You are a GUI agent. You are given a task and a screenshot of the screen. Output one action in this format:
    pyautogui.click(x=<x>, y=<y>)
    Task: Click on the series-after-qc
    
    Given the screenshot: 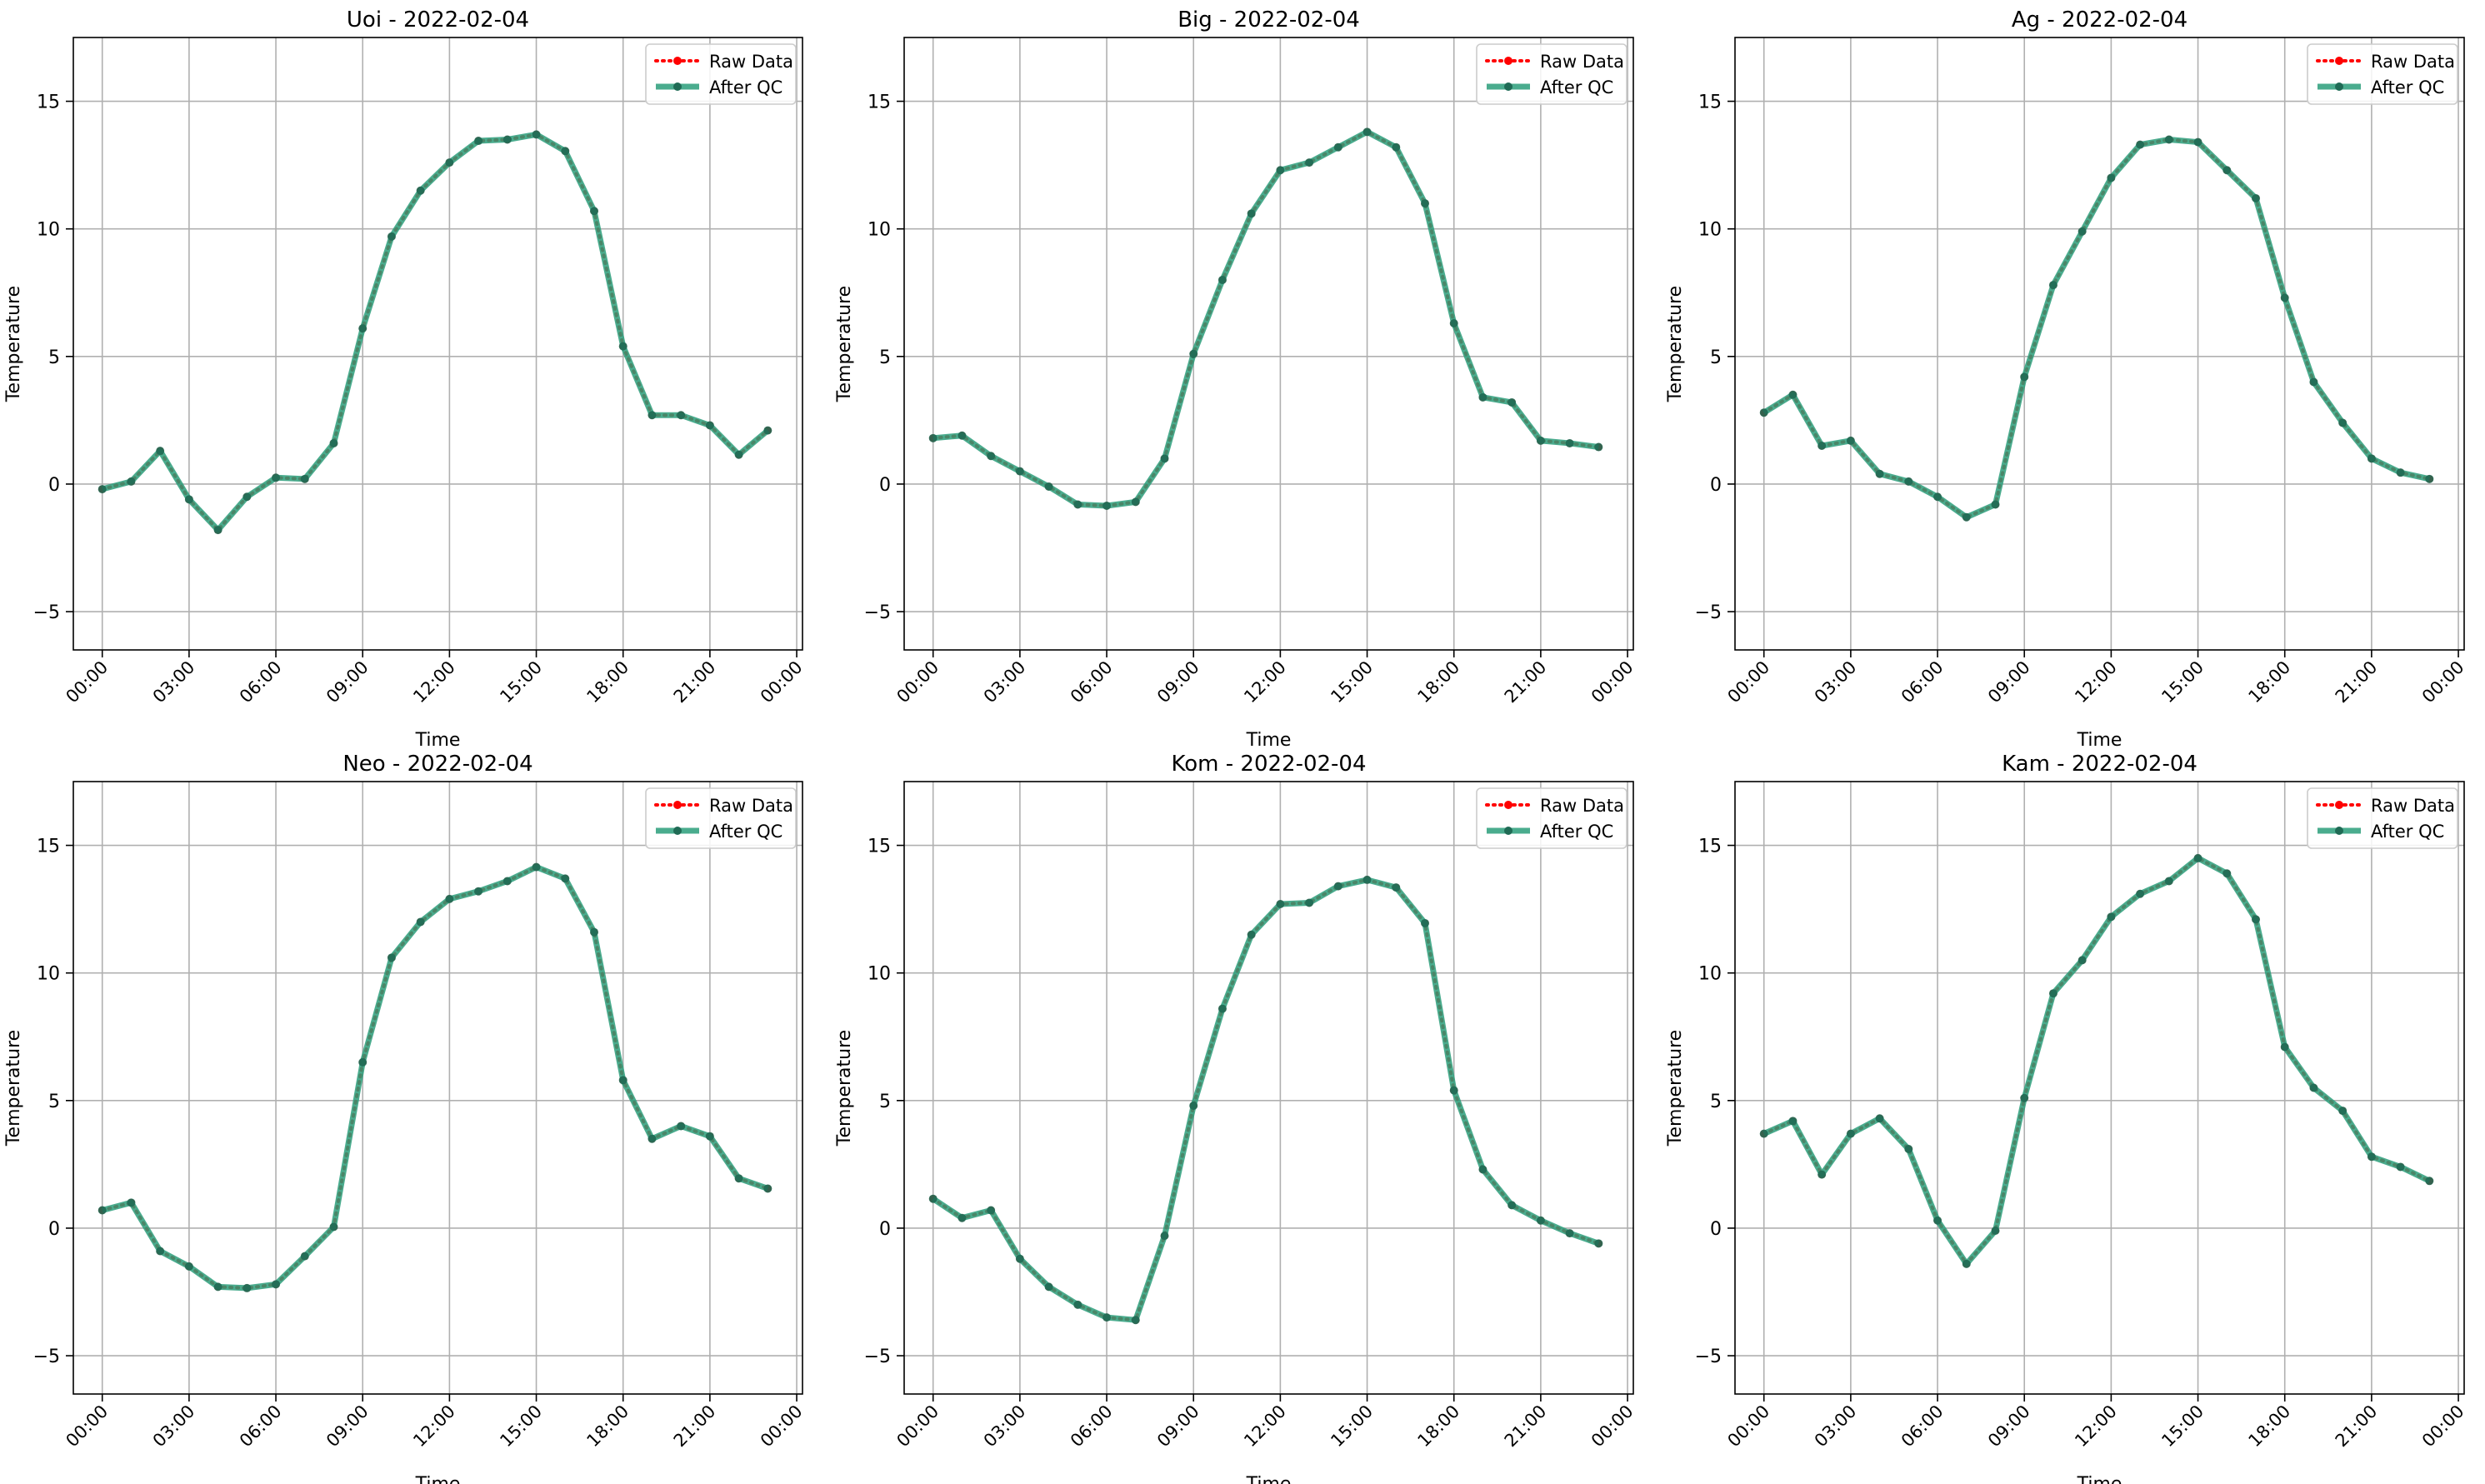 What is the action you would take?
    pyautogui.click(x=435, y=332)
    